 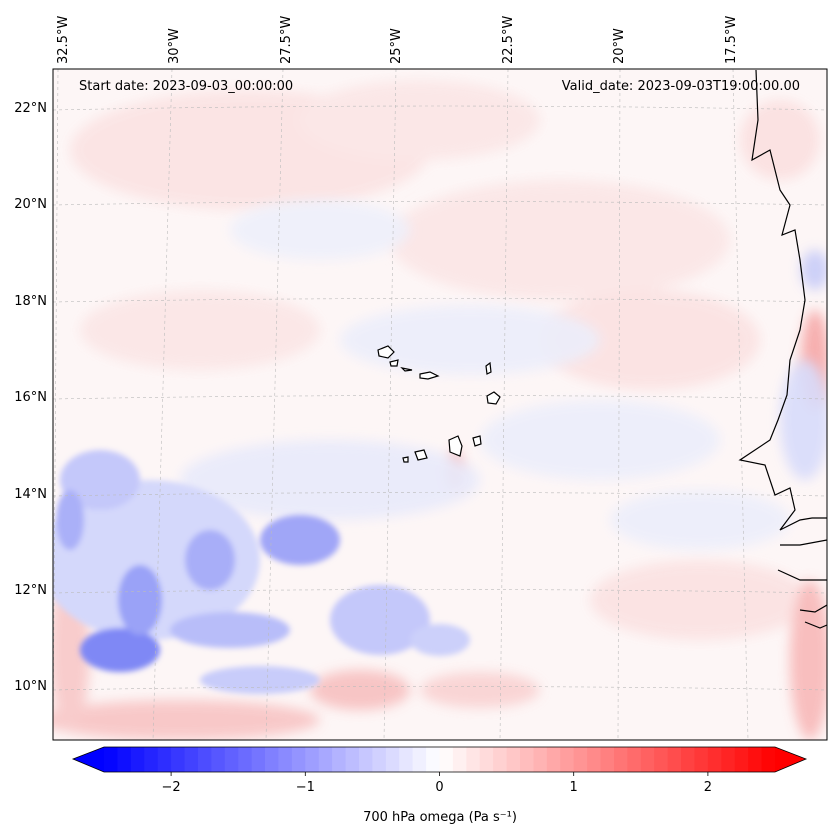 What do you see at coordinates (30, 494) in the screenshot?
I see `lat-label: 14°N` at bounding box center [30, 494].